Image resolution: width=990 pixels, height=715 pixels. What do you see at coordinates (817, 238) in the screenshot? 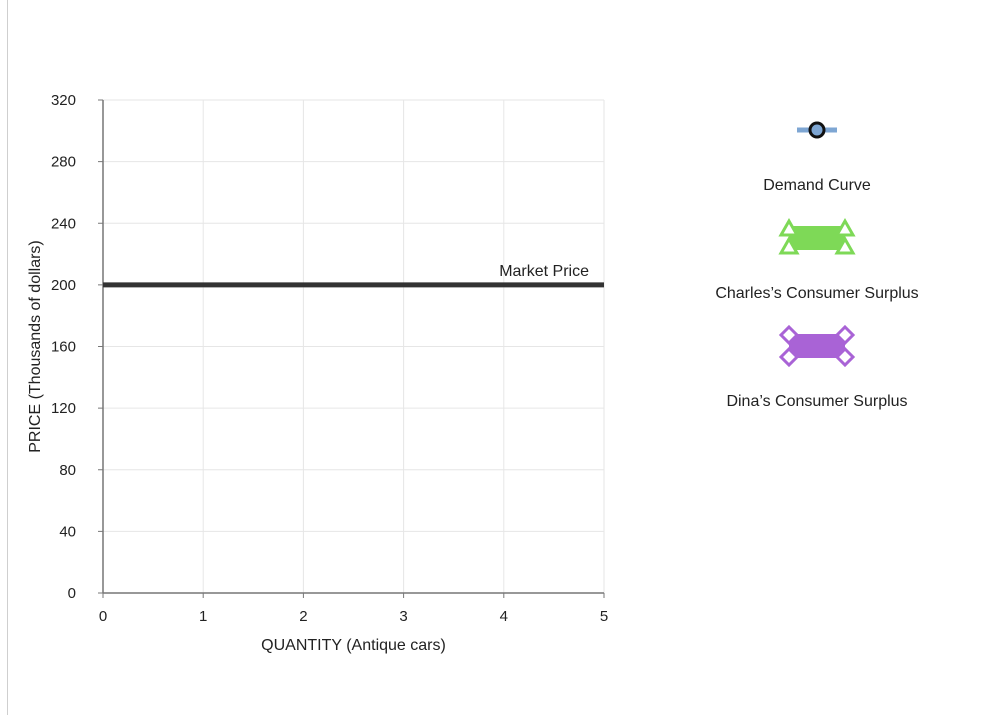
I see `charles-surplus-swatch` at bounding box center [817, 238].